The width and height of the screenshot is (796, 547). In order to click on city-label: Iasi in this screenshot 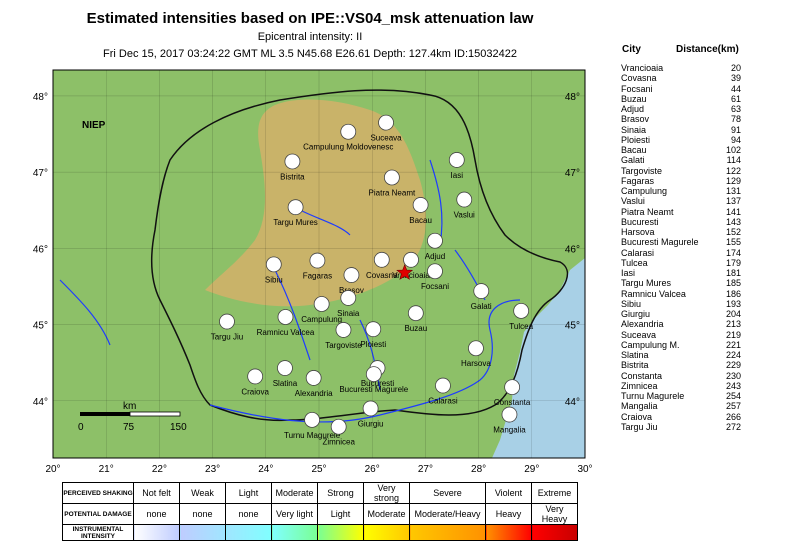, I will do `click(457, 175)`.